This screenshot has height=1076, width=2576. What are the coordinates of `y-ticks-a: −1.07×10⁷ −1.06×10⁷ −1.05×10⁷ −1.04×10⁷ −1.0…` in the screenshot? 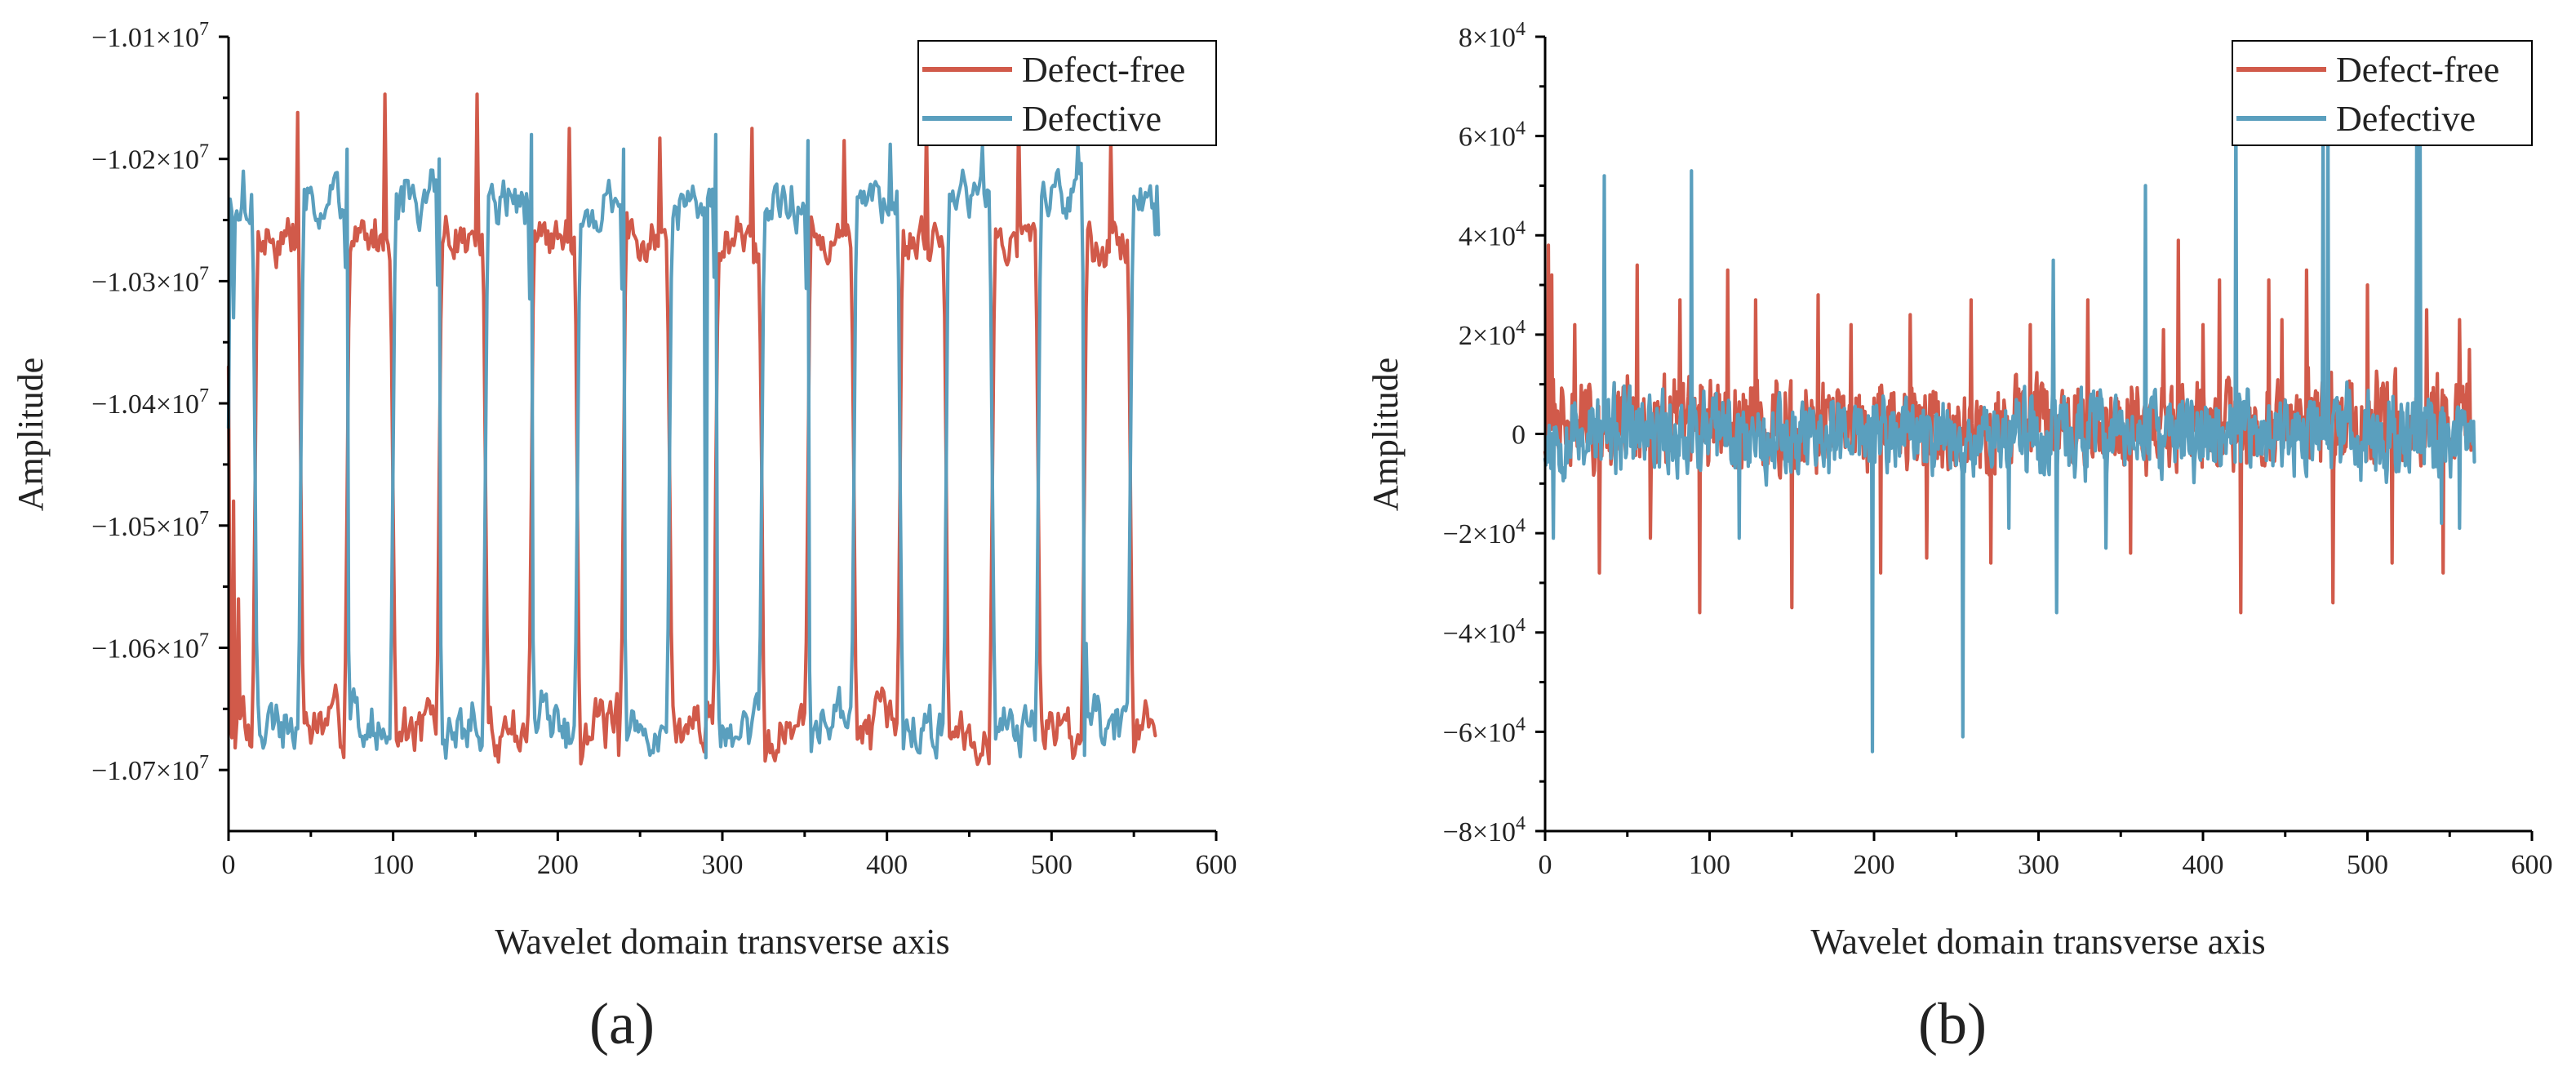 It's located at (160, 402).